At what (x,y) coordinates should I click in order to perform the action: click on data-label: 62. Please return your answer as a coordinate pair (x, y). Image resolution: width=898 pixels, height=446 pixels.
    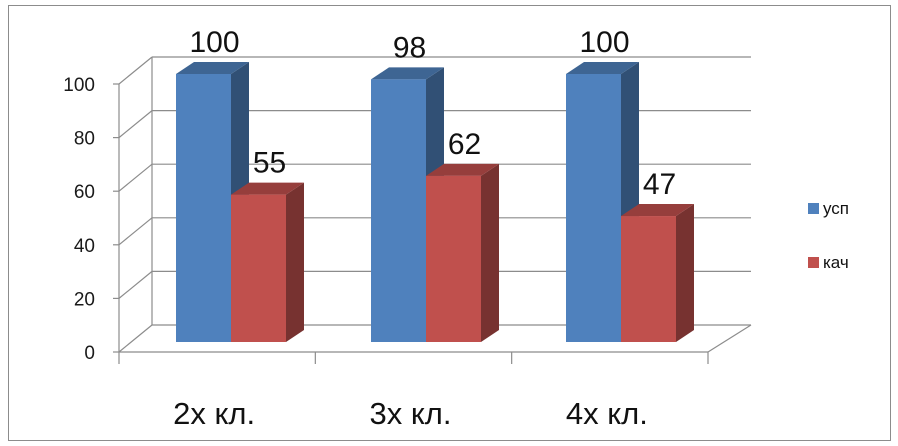
    Looking at the image, I should click on (464, 144).